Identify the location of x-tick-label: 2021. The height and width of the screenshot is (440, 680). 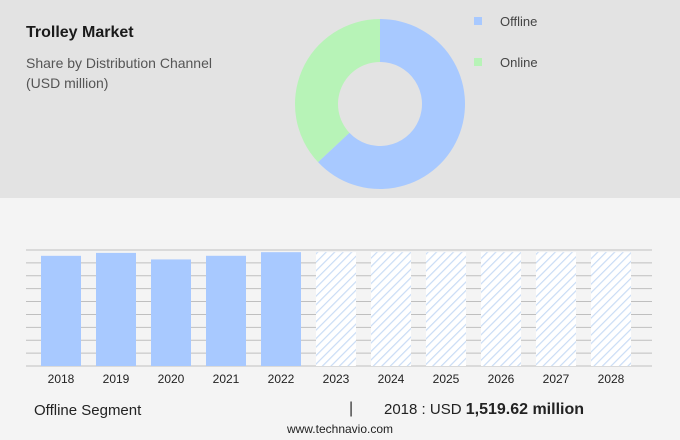
(226, 379).